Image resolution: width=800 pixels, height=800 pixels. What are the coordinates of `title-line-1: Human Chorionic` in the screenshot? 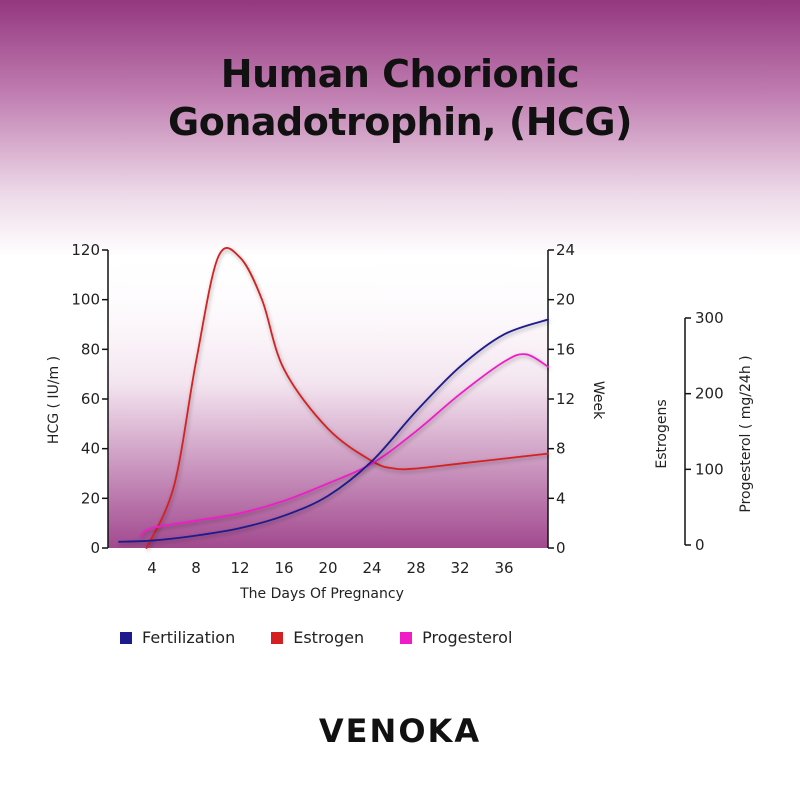 It's located at (400, 74).